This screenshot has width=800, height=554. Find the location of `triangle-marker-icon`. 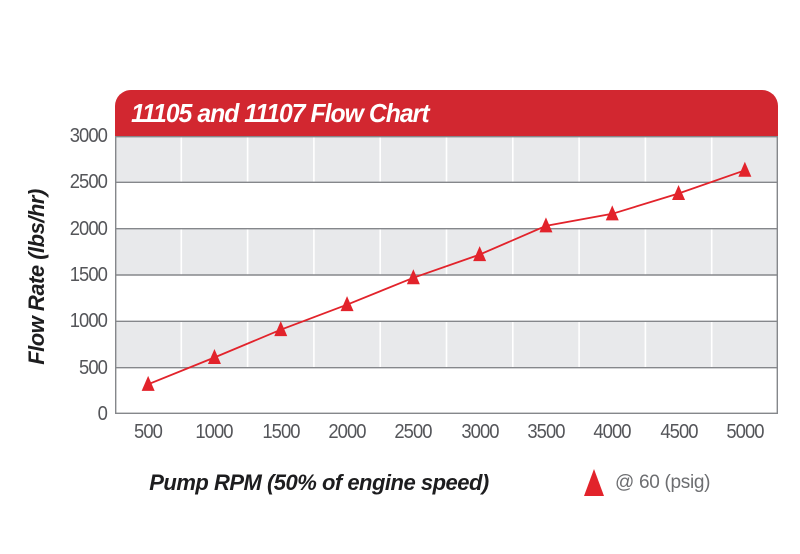

triangle-marker-icon is located at coordinates (594, 482).